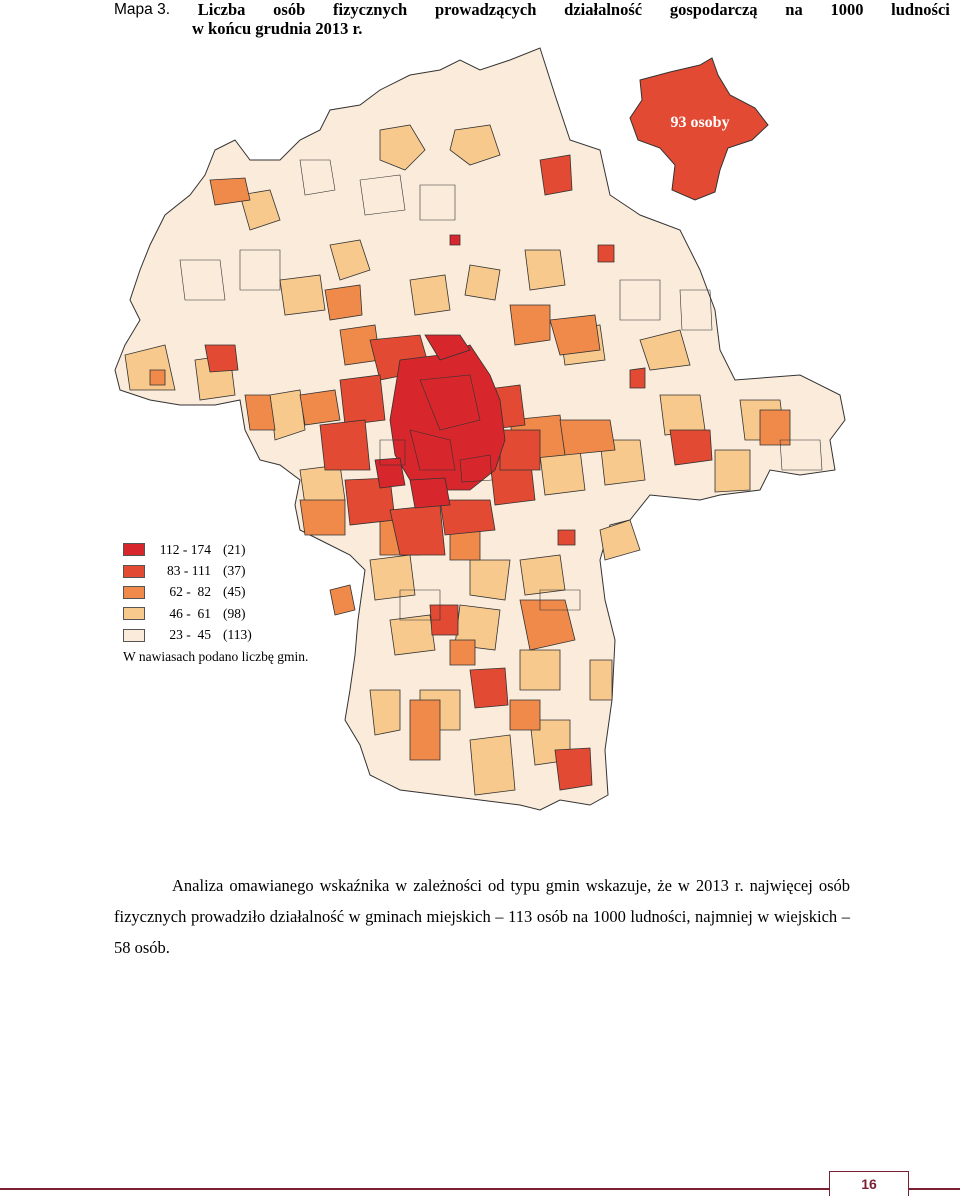 The width and height of the screenshot is (960, 1196). Describe the element at coordinates (185, 549) in the screenshot. I see `legend-range: 112 - 174` at that location.